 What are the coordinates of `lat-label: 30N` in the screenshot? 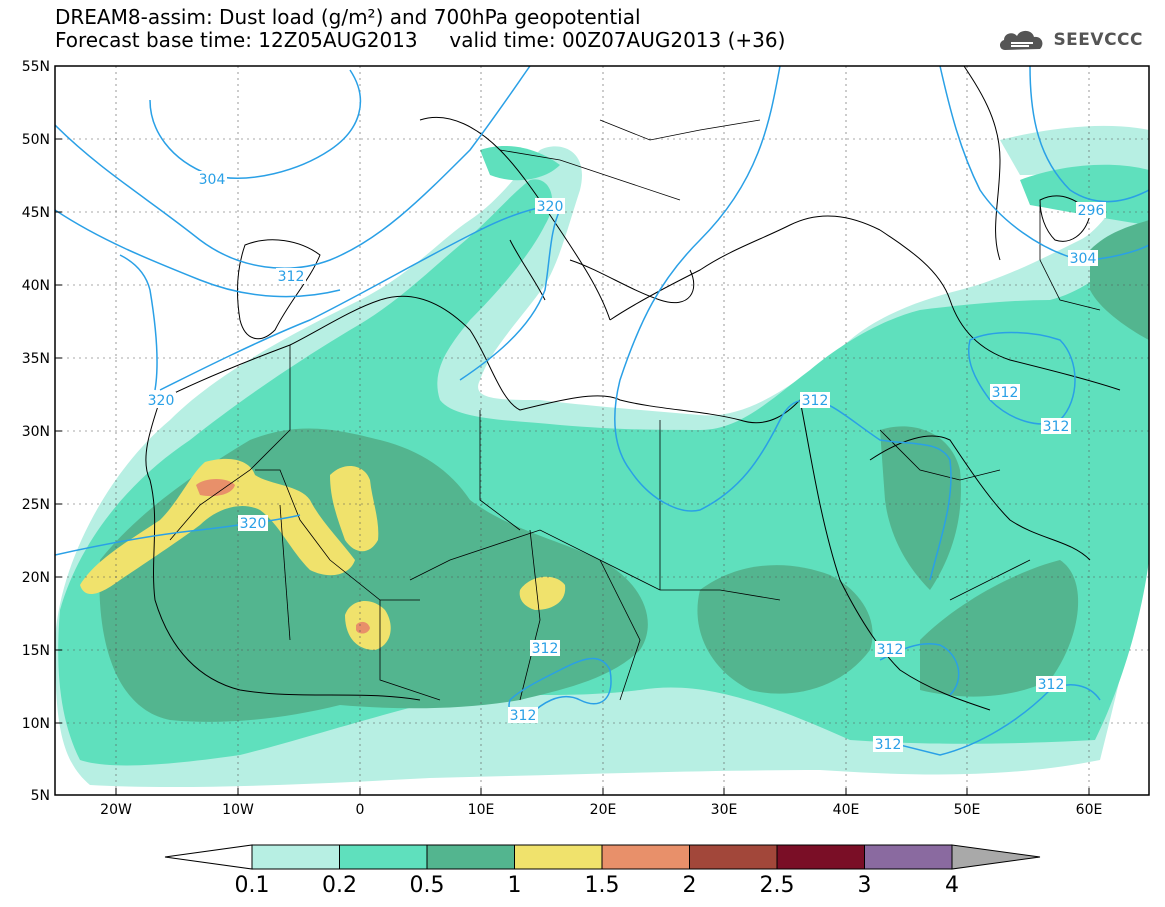 It's located at (36, 432).